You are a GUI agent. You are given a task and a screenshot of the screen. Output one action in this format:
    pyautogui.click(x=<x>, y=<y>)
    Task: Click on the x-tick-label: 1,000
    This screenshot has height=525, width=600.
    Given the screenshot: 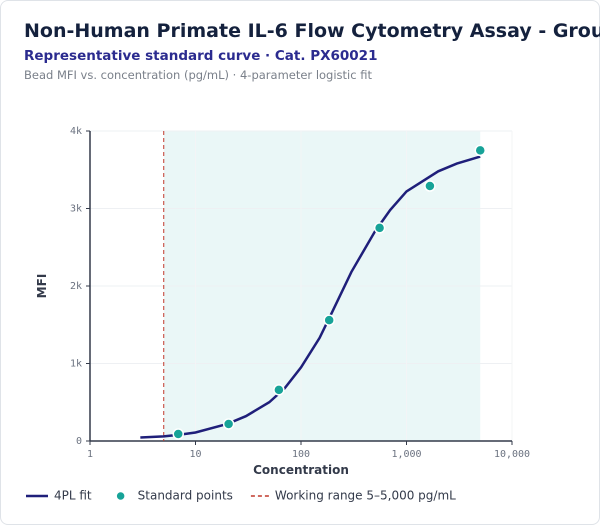 What is the action you would take?
    pyautogui.click(x=406, y=454)
    